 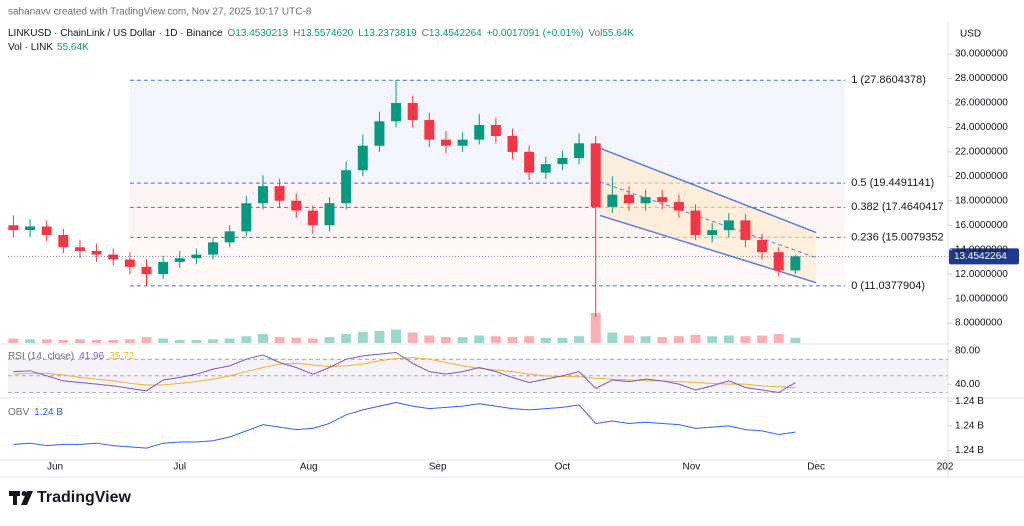 I want to click on currency: USD, so click(x=970, y=34).